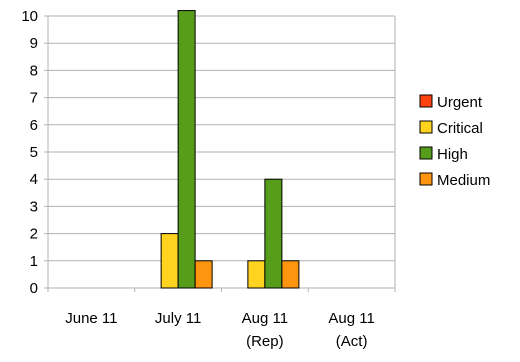  Describe the element at coordinates (352, 341) in the screenshot. I see `x-category-label: (Act)` at that location.